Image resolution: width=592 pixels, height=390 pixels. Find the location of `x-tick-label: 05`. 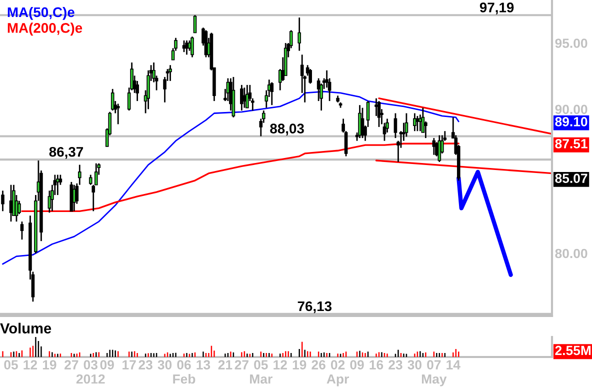

x-tick-label: 05 is located at coordinates (11, 365).